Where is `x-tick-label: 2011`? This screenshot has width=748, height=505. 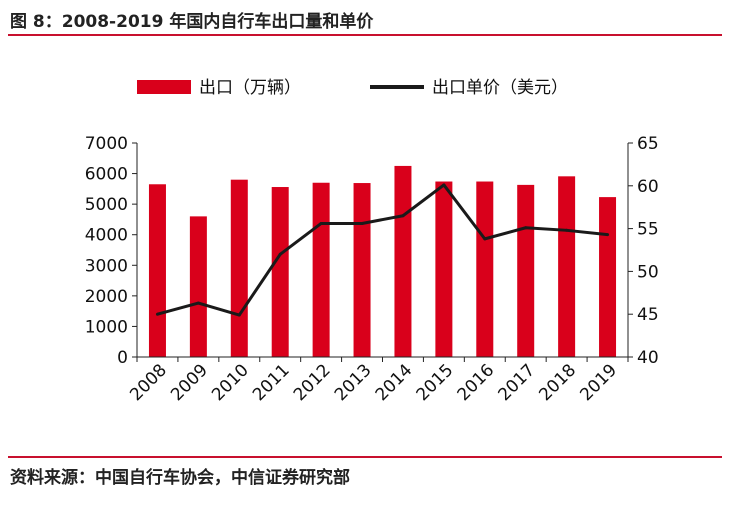 x-tick-label: 2011 is located at coordinates (271, 382).